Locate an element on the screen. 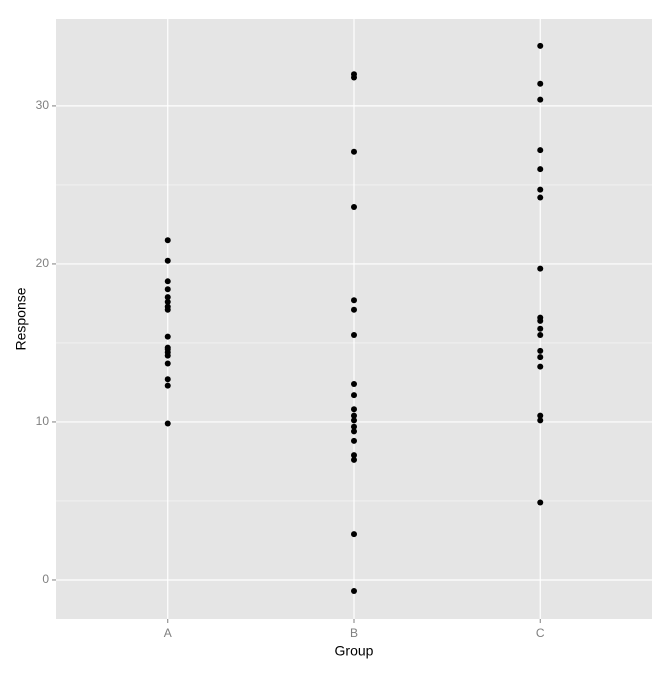  y-tick-label: 10 is located at coordinates (43, 421).